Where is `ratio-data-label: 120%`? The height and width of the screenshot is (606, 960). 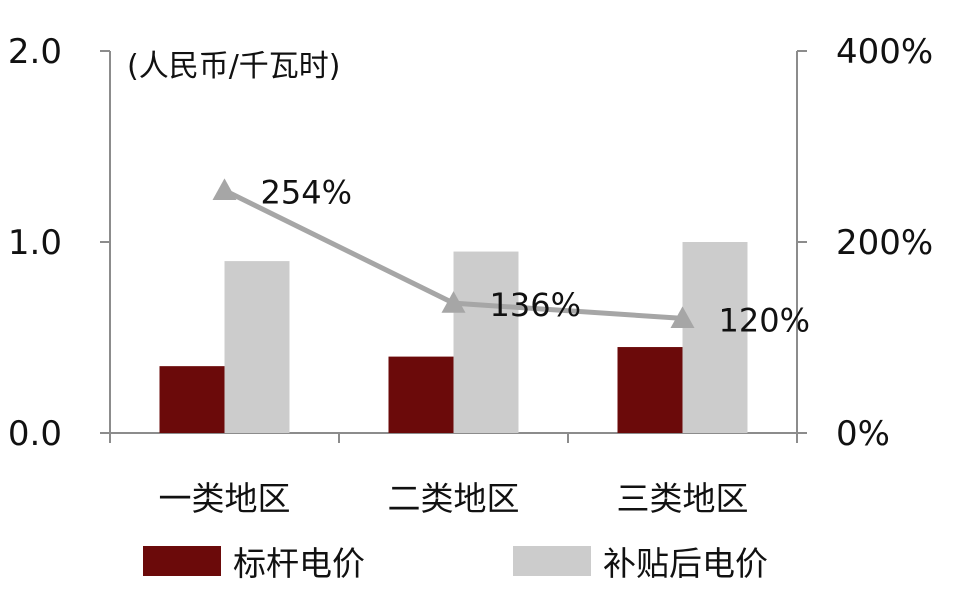 ratio-data-label: 120% is located at coordinates (764, 320).